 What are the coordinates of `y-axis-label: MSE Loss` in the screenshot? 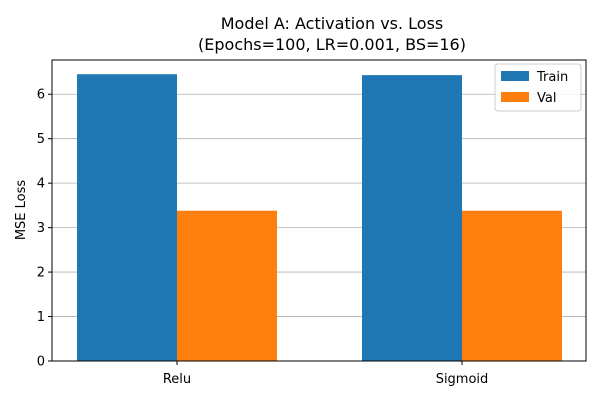 It's located at (21, 210).